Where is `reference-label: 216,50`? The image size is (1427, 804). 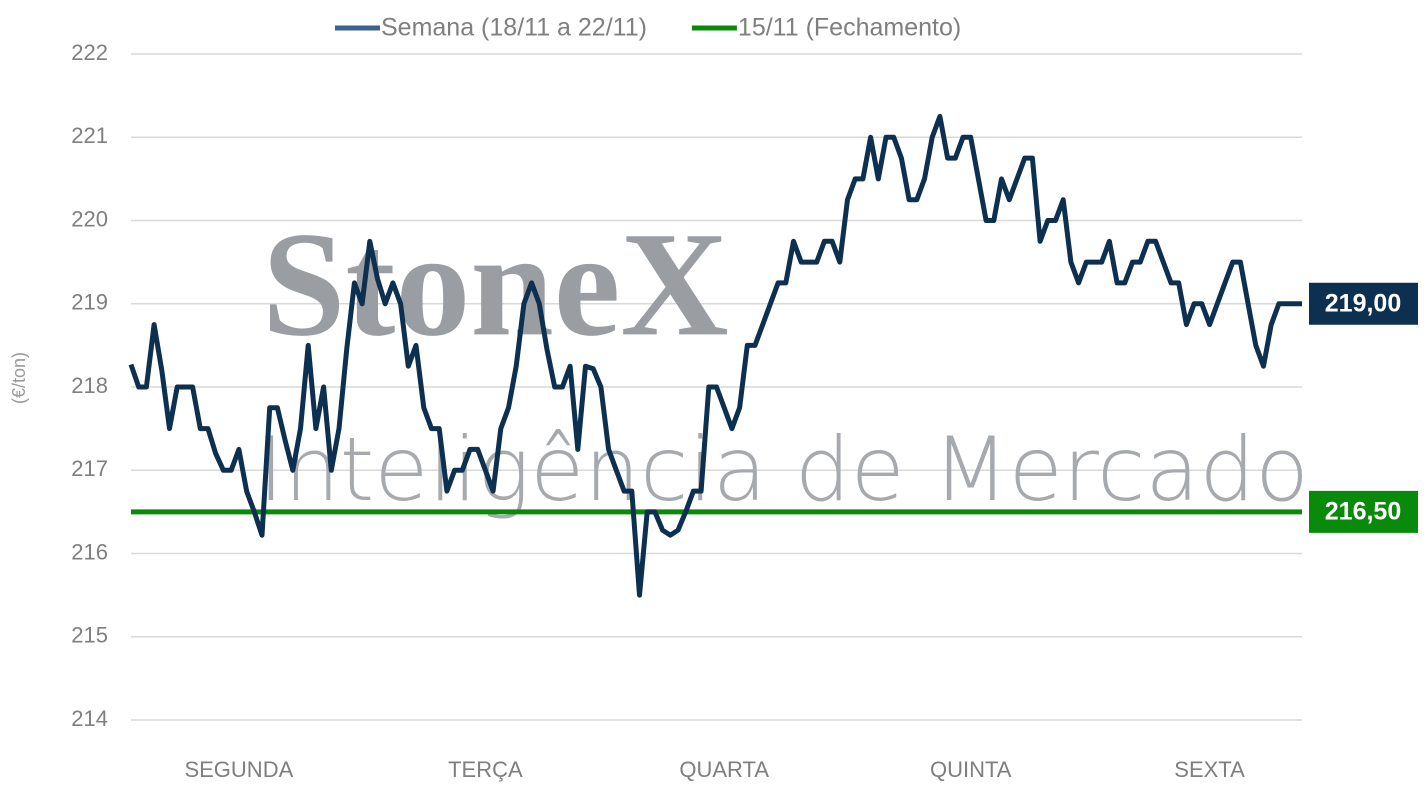 reference-label: 216,50 is located at coordinates (1363, 511).